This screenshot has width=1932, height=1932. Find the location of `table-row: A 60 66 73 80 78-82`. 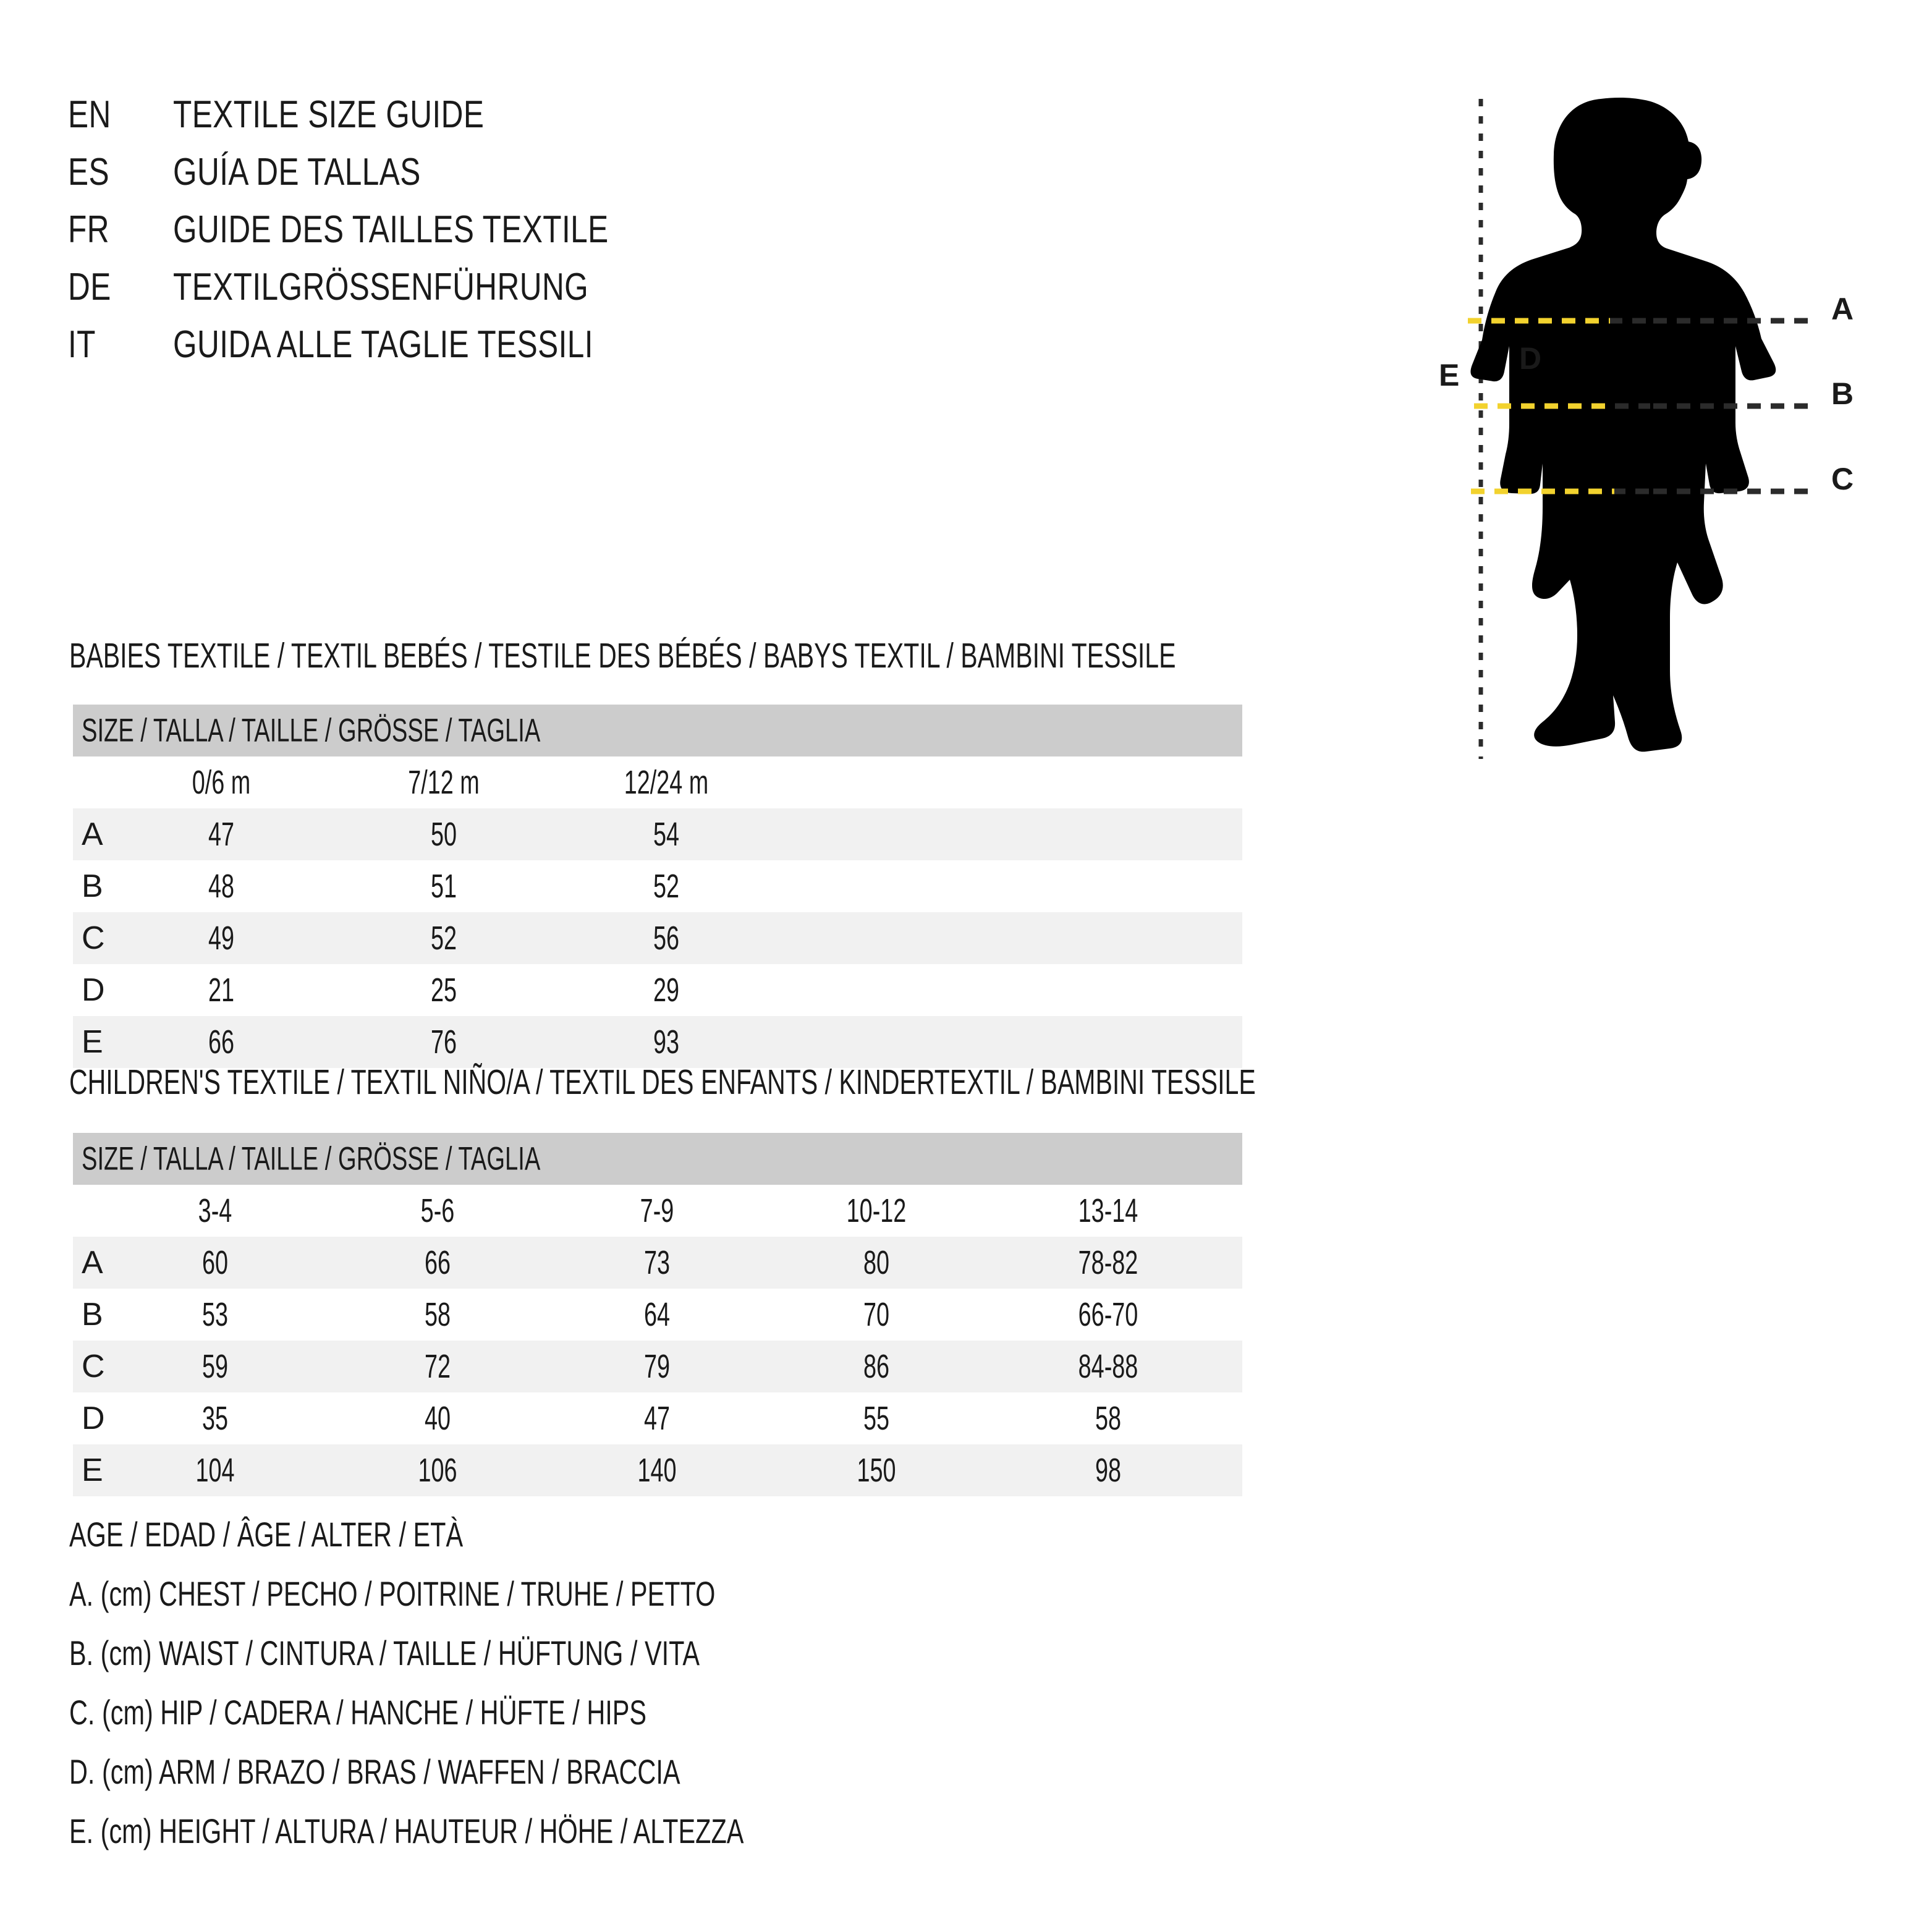

table-row: A 60 66 73 80 78-82 is located at coordinates (657, 1263).